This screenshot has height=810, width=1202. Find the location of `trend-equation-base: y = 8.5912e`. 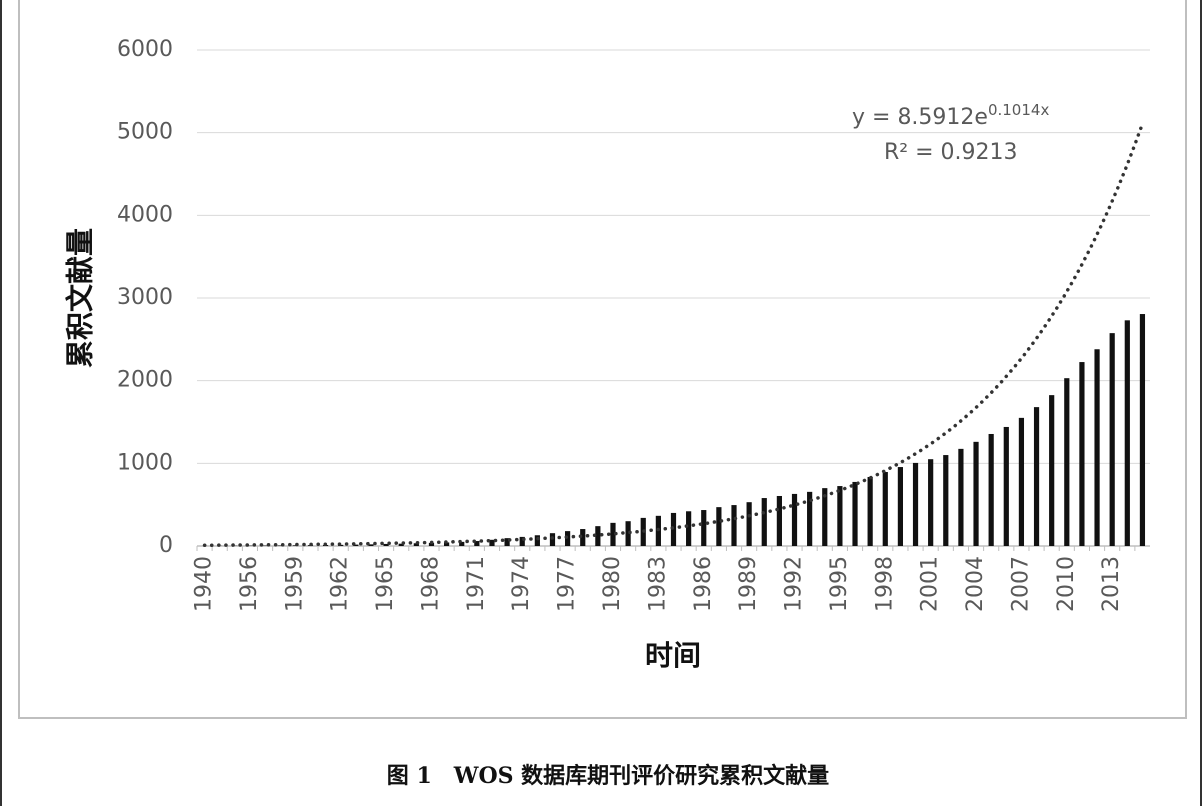

trend-equation-base: y = 8.5912e is located at coordinates (920, 117).